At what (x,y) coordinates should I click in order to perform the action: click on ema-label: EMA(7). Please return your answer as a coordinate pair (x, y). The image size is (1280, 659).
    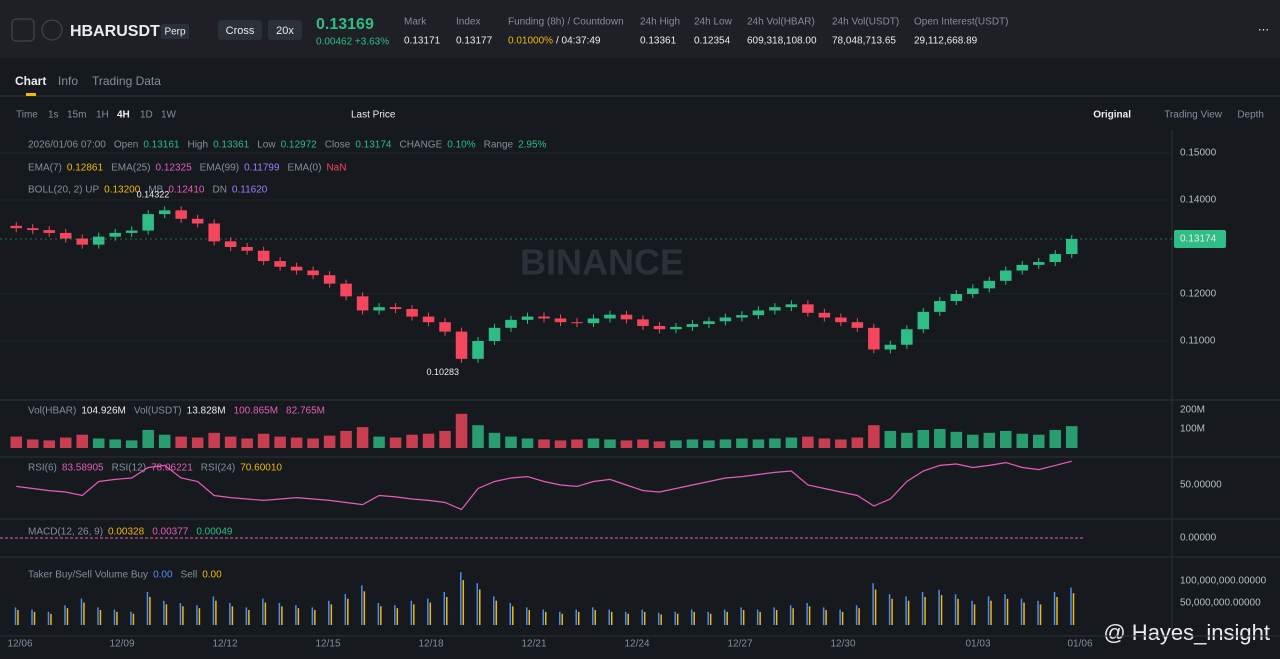
    Looking at the image, I should click on (45, 168).